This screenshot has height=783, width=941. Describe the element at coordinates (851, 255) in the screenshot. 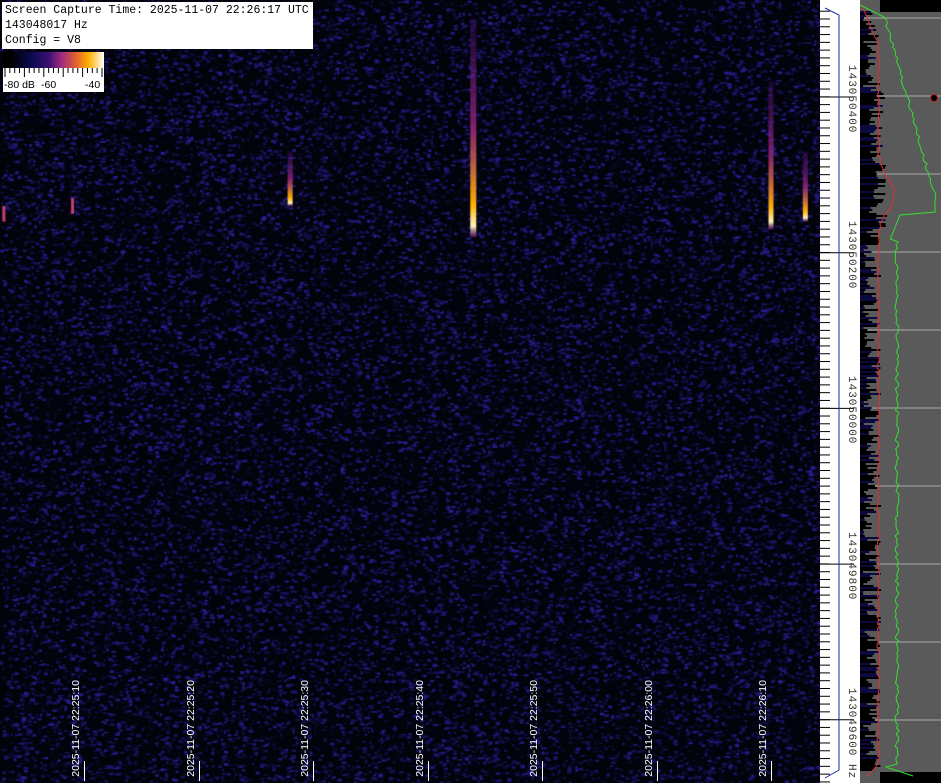

I see `frequency-label: 143050200` at that location.